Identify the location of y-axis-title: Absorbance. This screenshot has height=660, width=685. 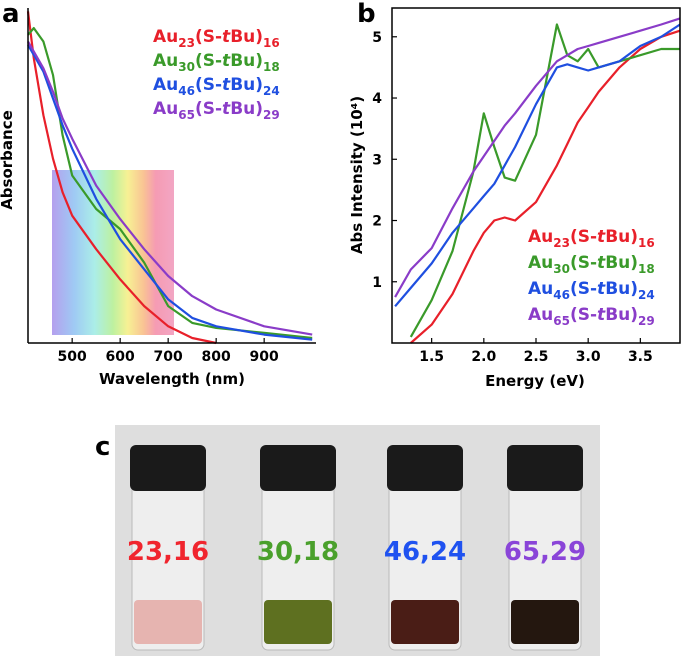
(8, 160).